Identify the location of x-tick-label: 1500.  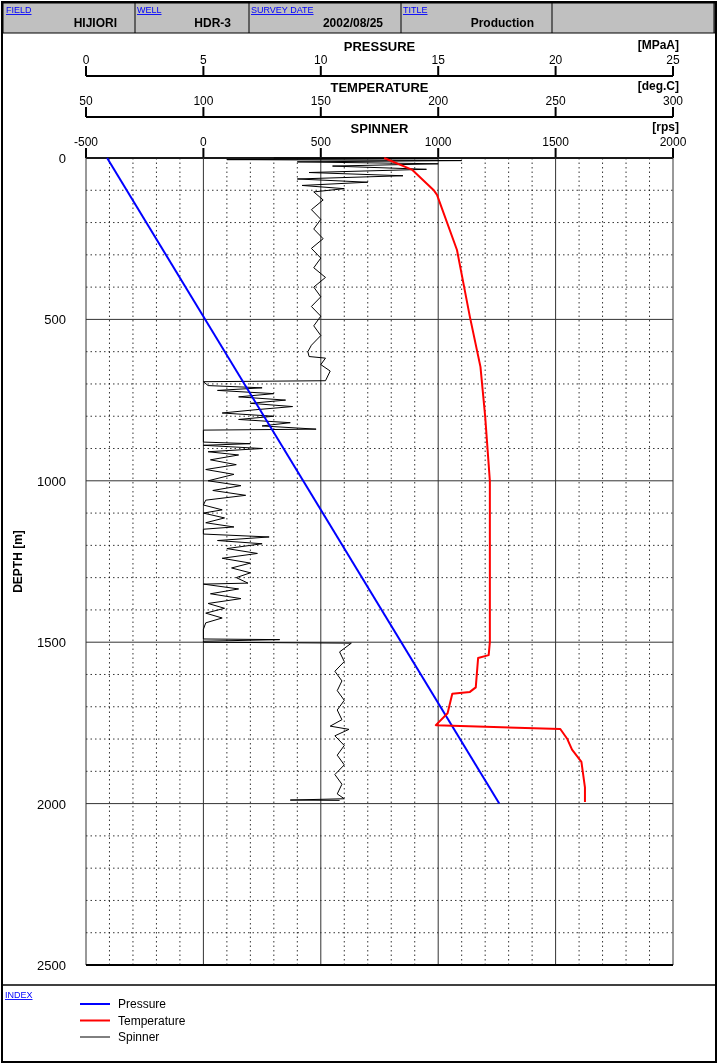
(556, 142).